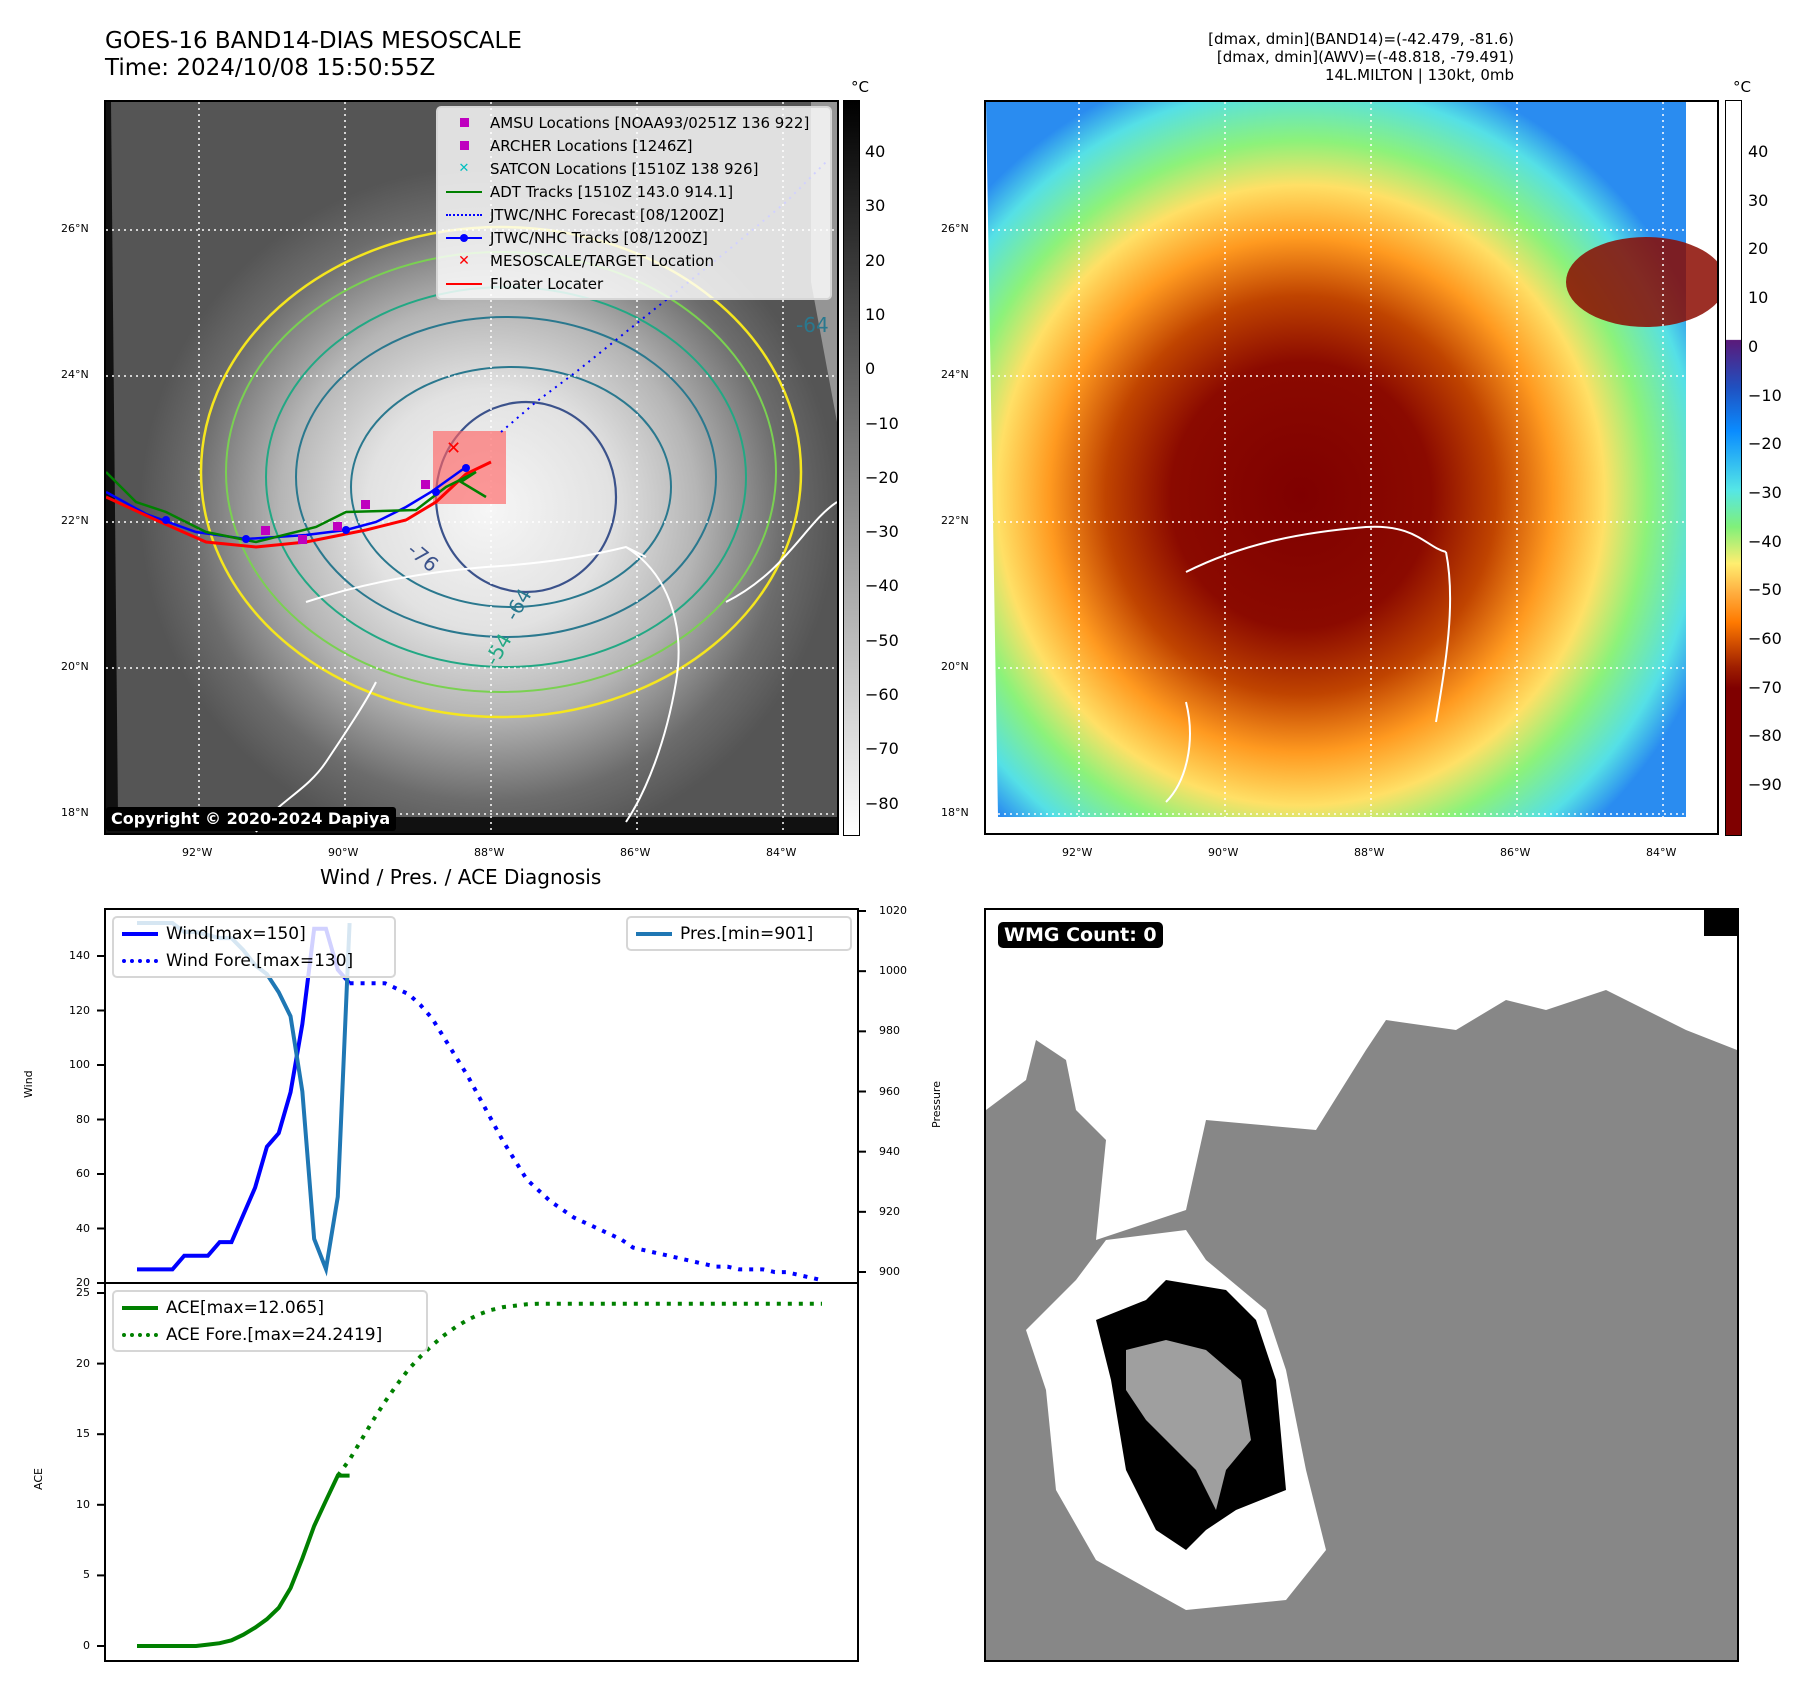  What do you see at coordinates (38, 1479) in the screenshot?
I see `ace-axis-label: ACE` at bounding box center [38, 1479].